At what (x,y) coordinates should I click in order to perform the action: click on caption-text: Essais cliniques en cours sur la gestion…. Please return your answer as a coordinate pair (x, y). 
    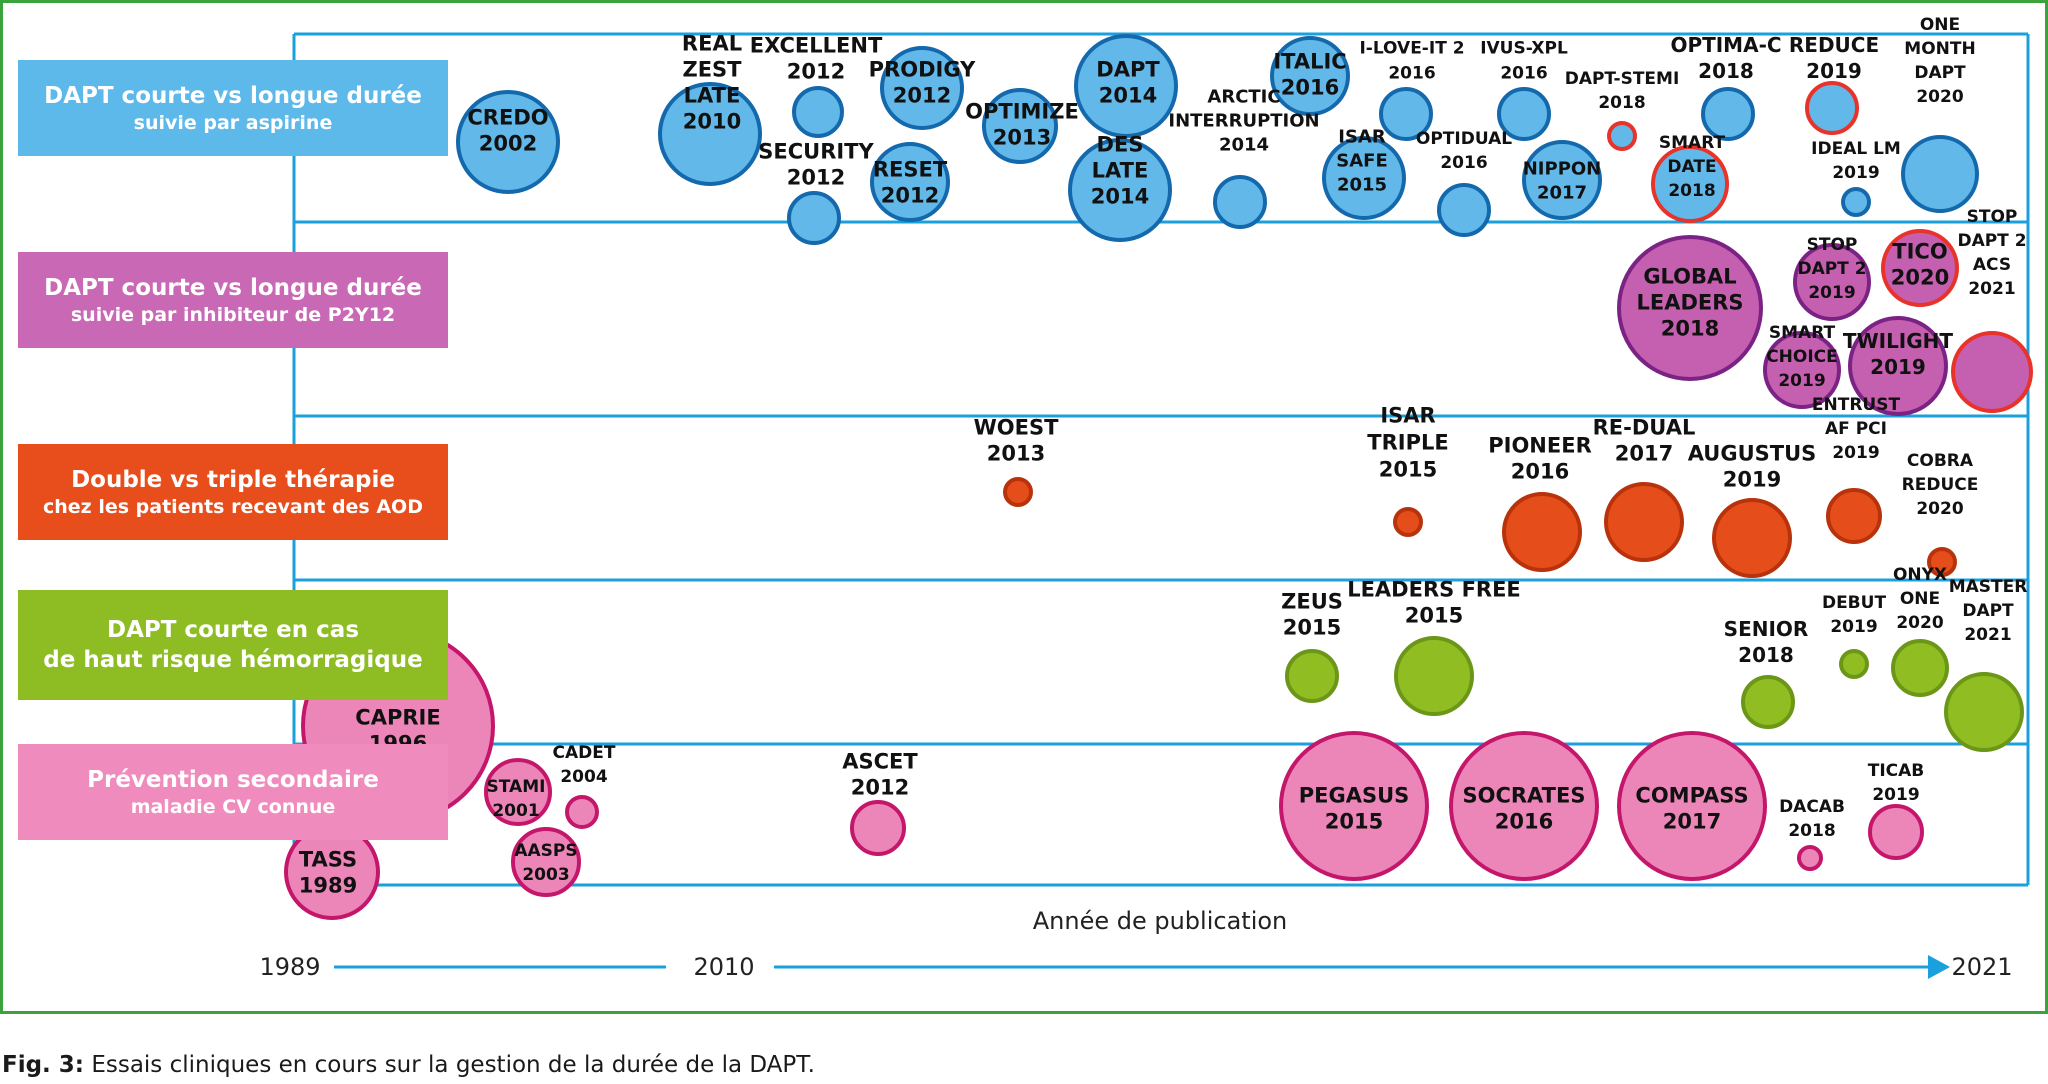
    Looking at the image, I should click on (449, 1065).